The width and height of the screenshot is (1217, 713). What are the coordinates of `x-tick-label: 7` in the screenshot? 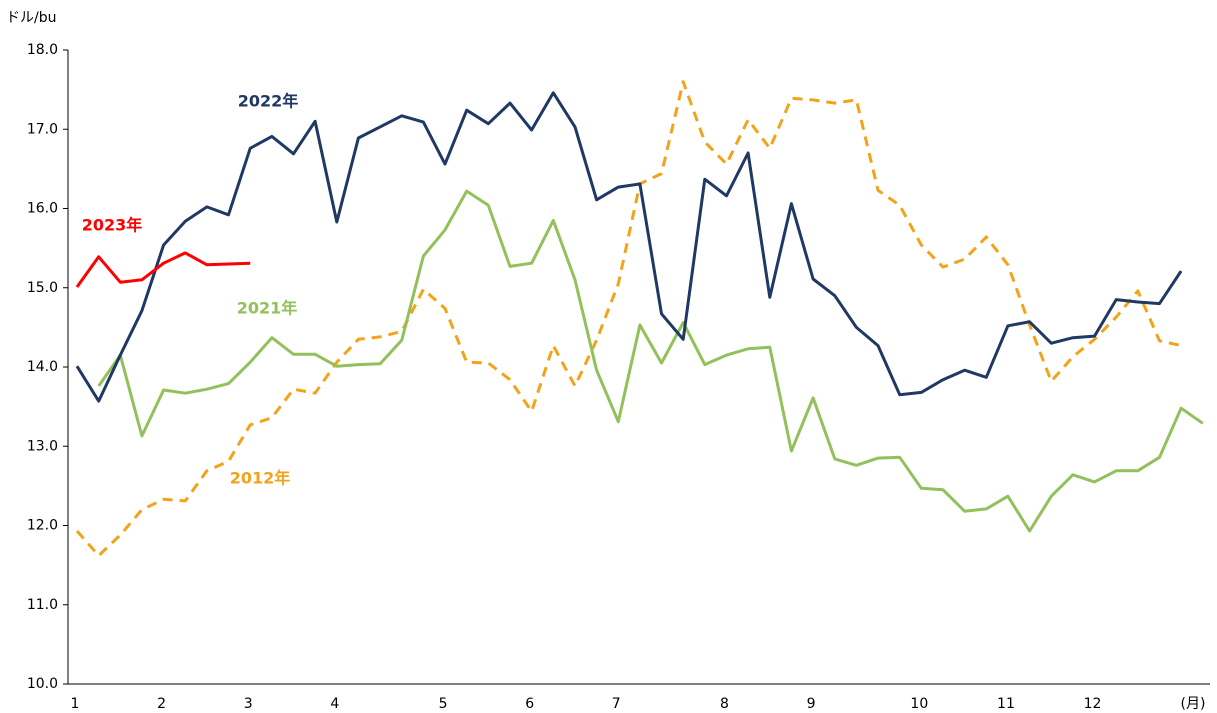 It's located at (616, 704).